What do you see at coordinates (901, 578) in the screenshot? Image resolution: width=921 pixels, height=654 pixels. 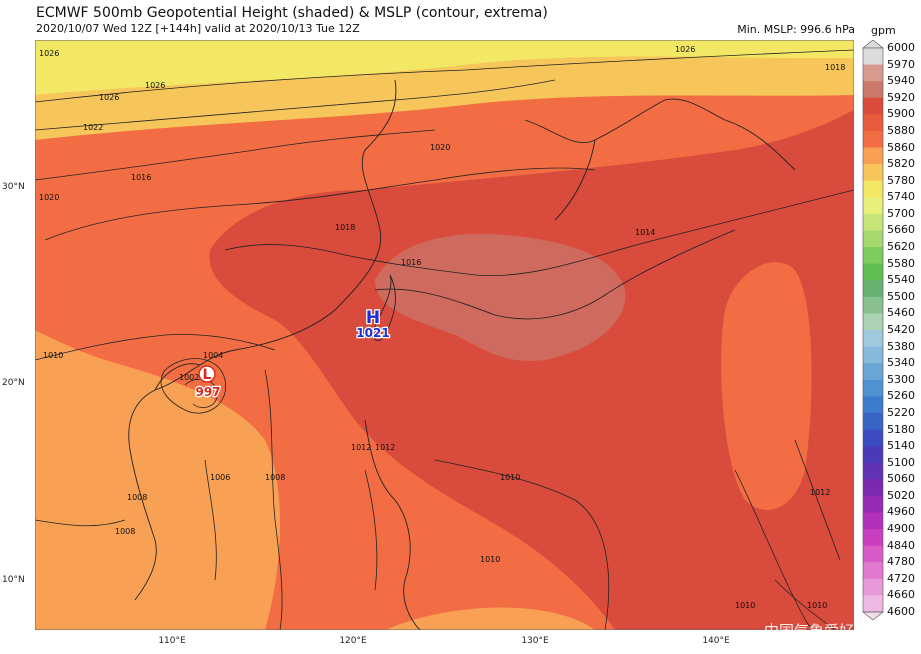 I see `colorbar-level-label: 4720` at bounding box center [901, 578].